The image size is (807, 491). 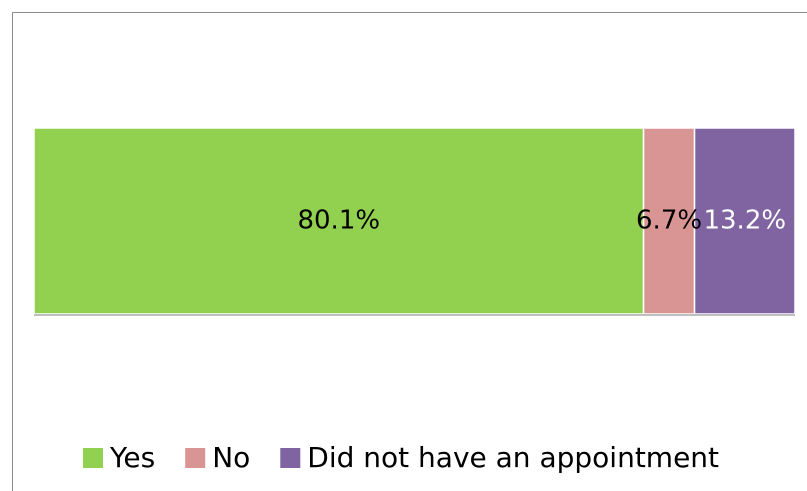 I want to click on data-label: 6.7%, so click(x=669, y=221).